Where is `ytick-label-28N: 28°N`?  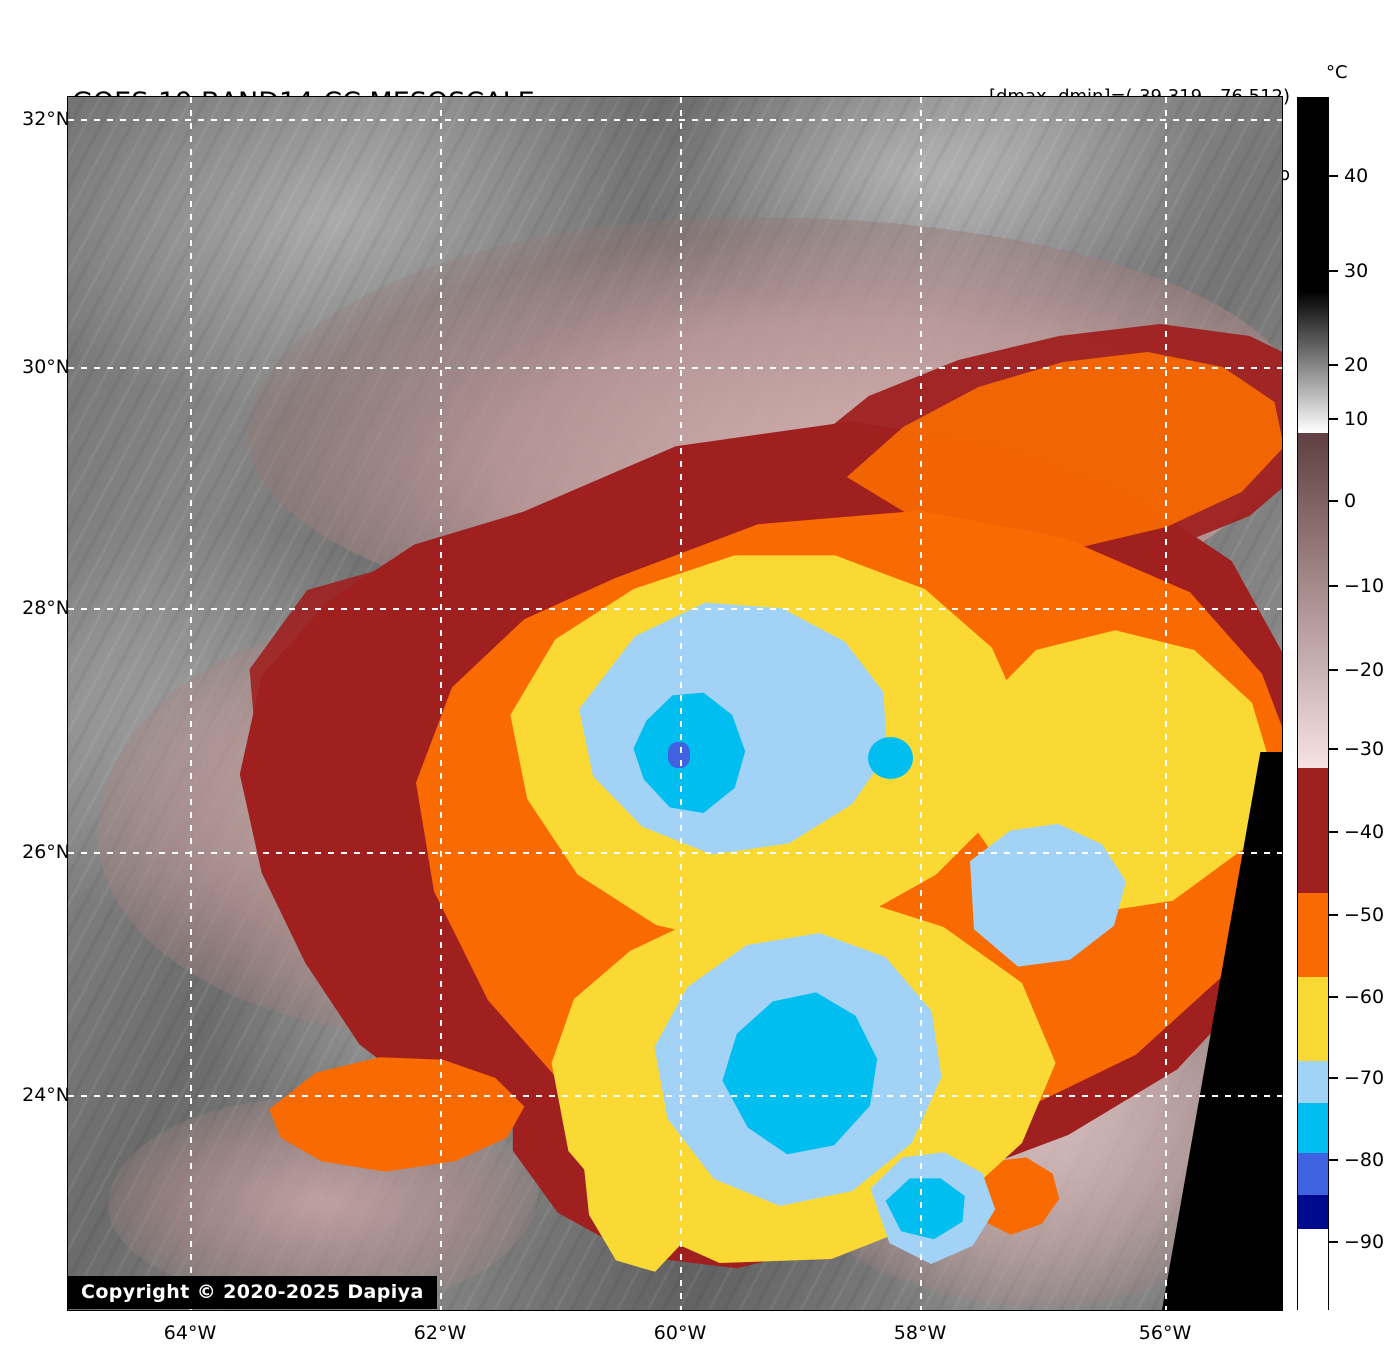 ytick-label-28N: 28°N is located at coordinates (46, 608).